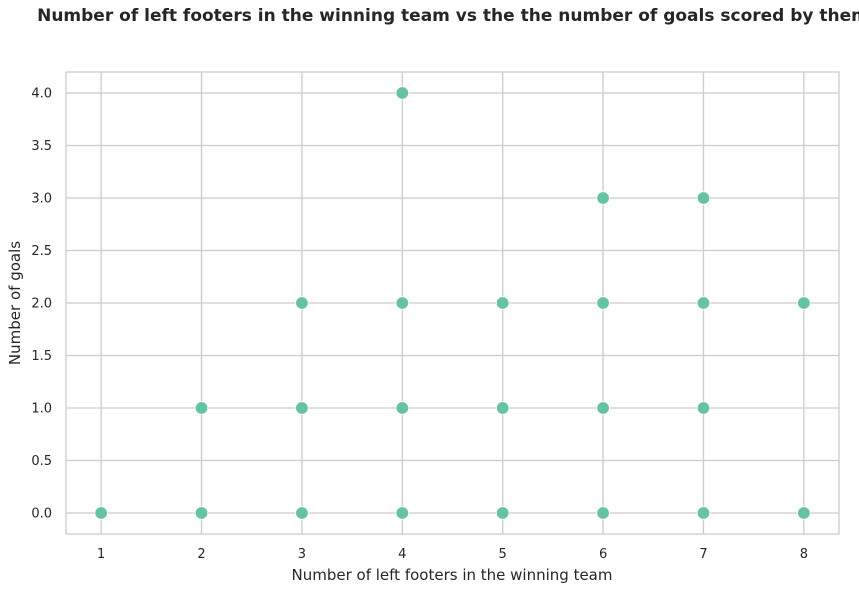 This screenshot has width=859, height=592. What do you see at coordinates (41, 409) in the screenshot?
I see `y-tick-label: 1.0` at bounding box center [41, 409].